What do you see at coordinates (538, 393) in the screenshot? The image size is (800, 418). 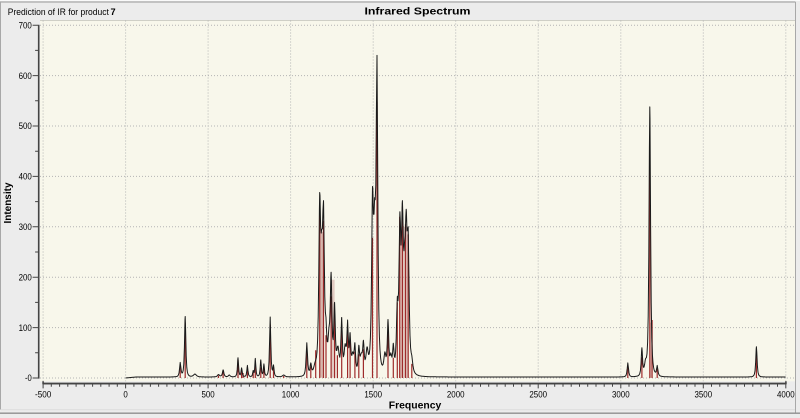 I see `svg-text: 2500` at bounding box center [538, 393].